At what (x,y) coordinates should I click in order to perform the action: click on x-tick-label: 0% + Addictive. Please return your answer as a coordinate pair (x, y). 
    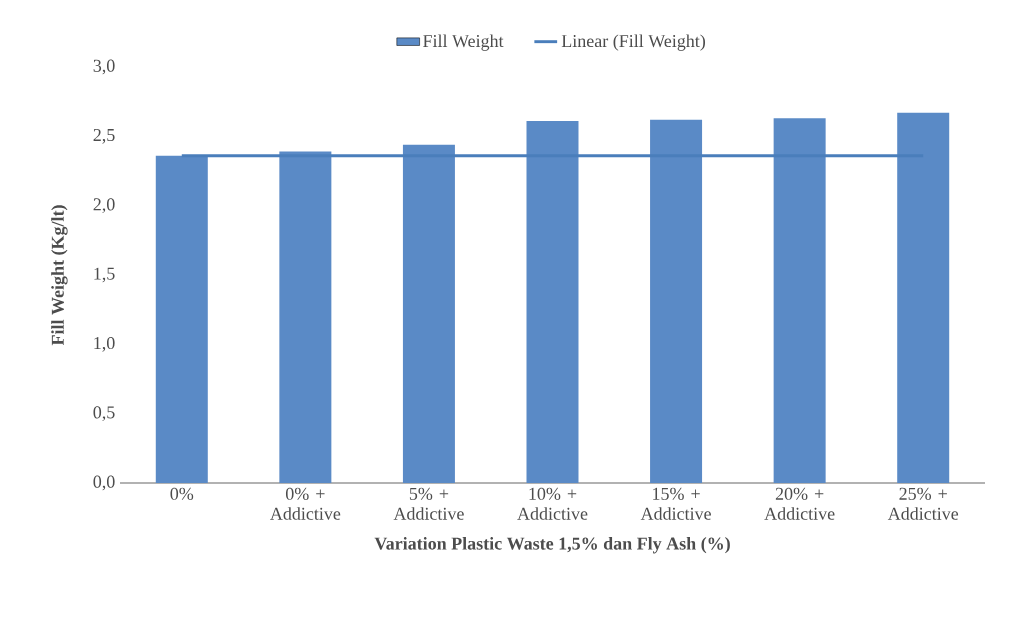
    Looking at the image, I should click on (305, 503).